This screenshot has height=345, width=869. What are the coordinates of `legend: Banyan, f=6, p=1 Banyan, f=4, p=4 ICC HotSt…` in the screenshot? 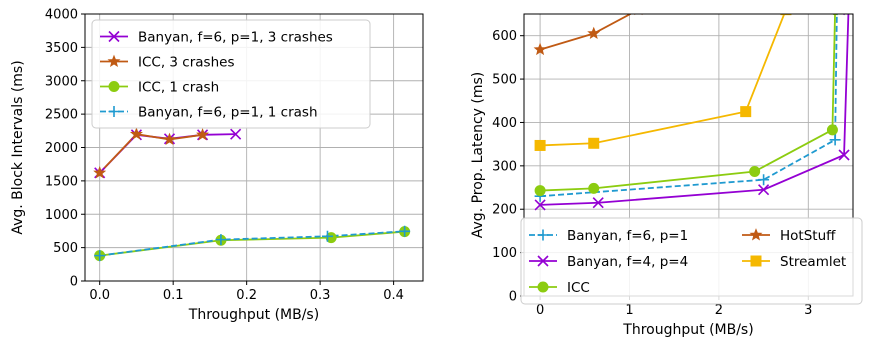 It's located at (691, 261).